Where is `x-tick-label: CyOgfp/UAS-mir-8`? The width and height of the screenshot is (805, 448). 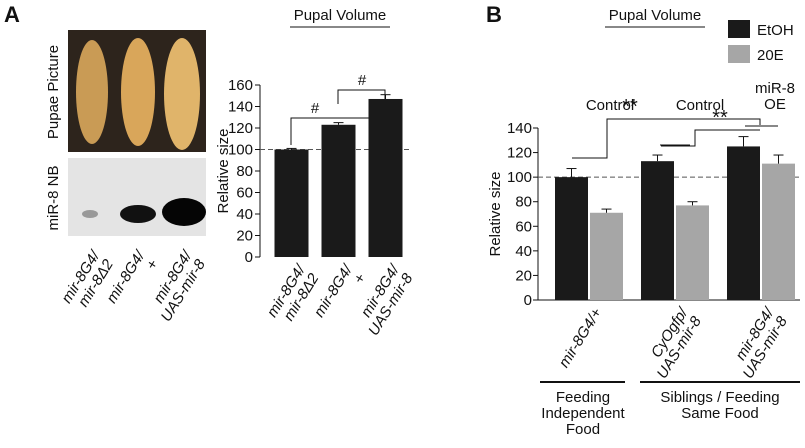
x-tick-label: CyOgfp/UAS-mir-8 is located at coordinates (673, 343).